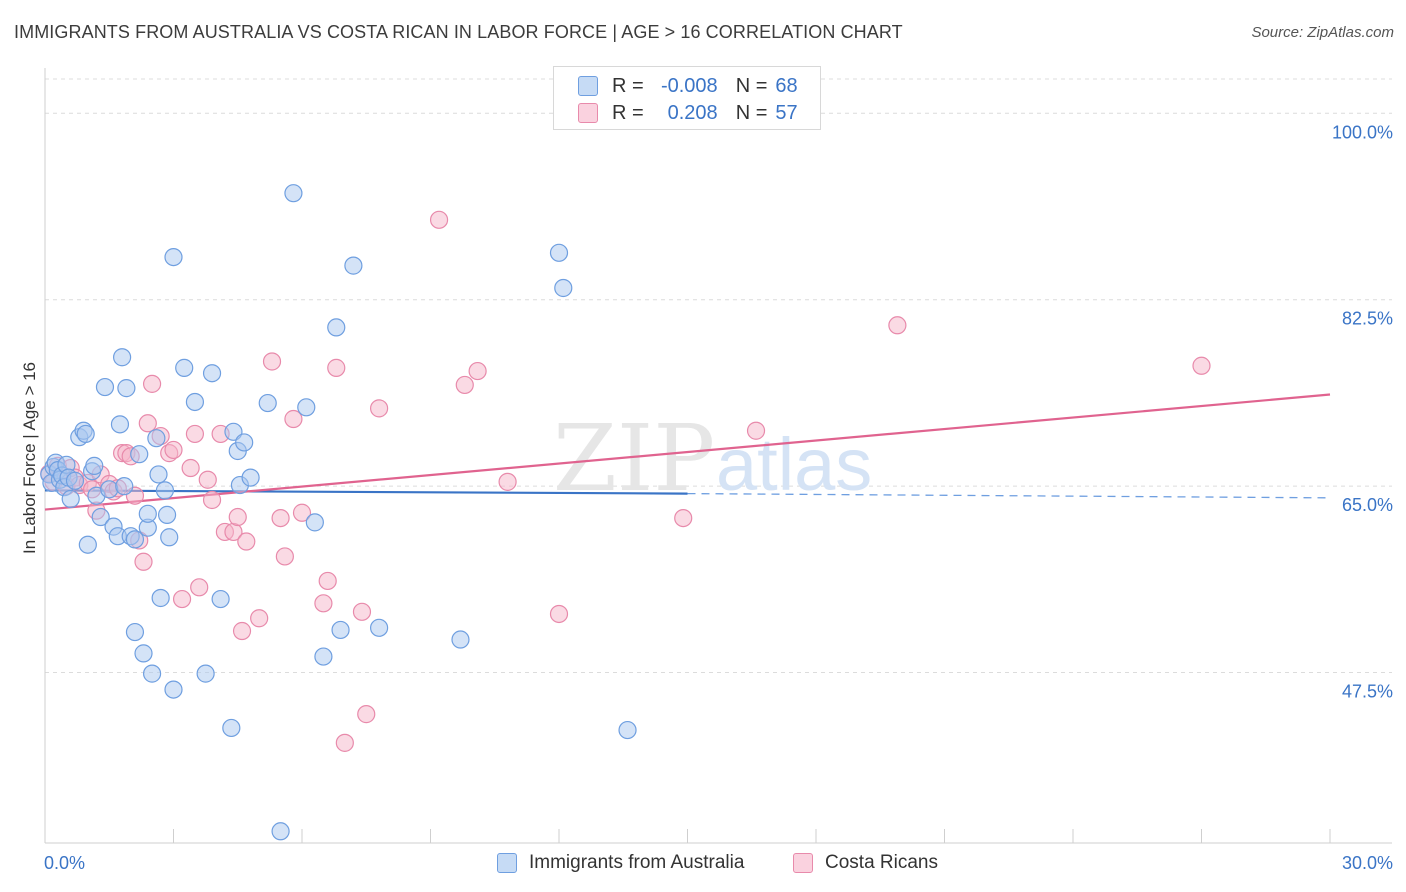 This screenshot has height=892, width=1406. I want to click on watermark-atlas: atlas, so click(794, 464).